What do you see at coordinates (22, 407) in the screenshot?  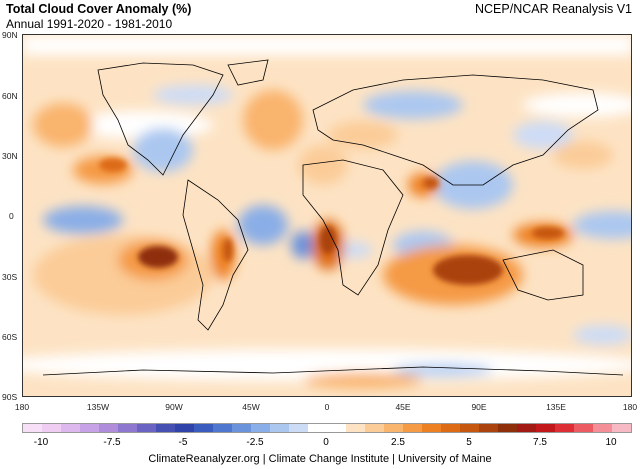 I see `lon-label-180w: 180` at bounding box center [22, 407].